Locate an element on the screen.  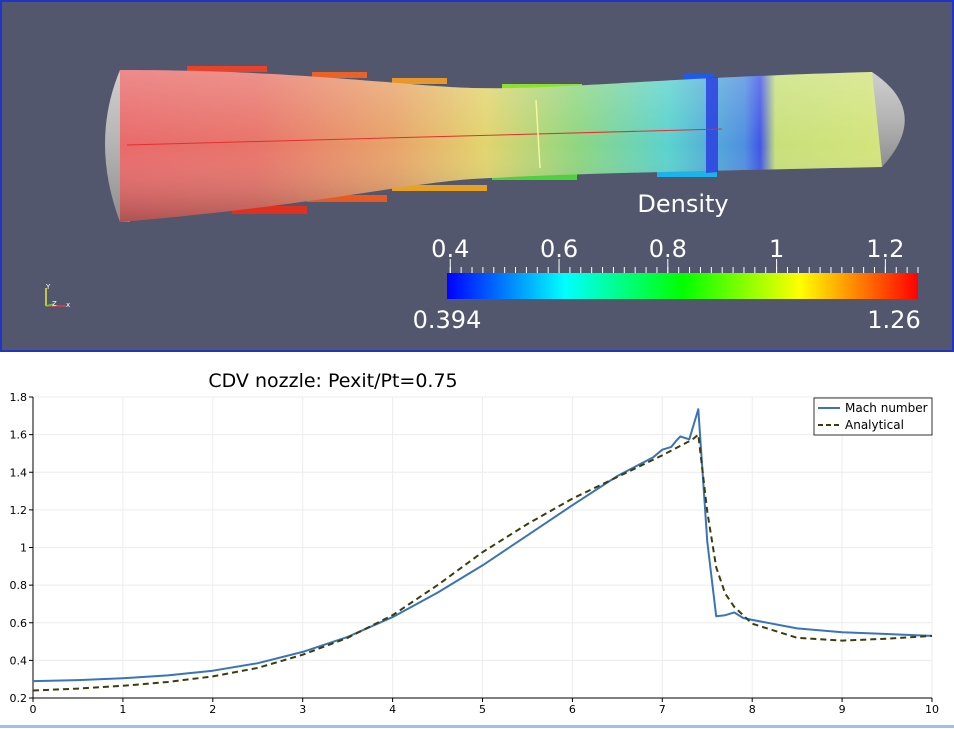
y-tick-label: 1 is located at coordinates (23, 548).